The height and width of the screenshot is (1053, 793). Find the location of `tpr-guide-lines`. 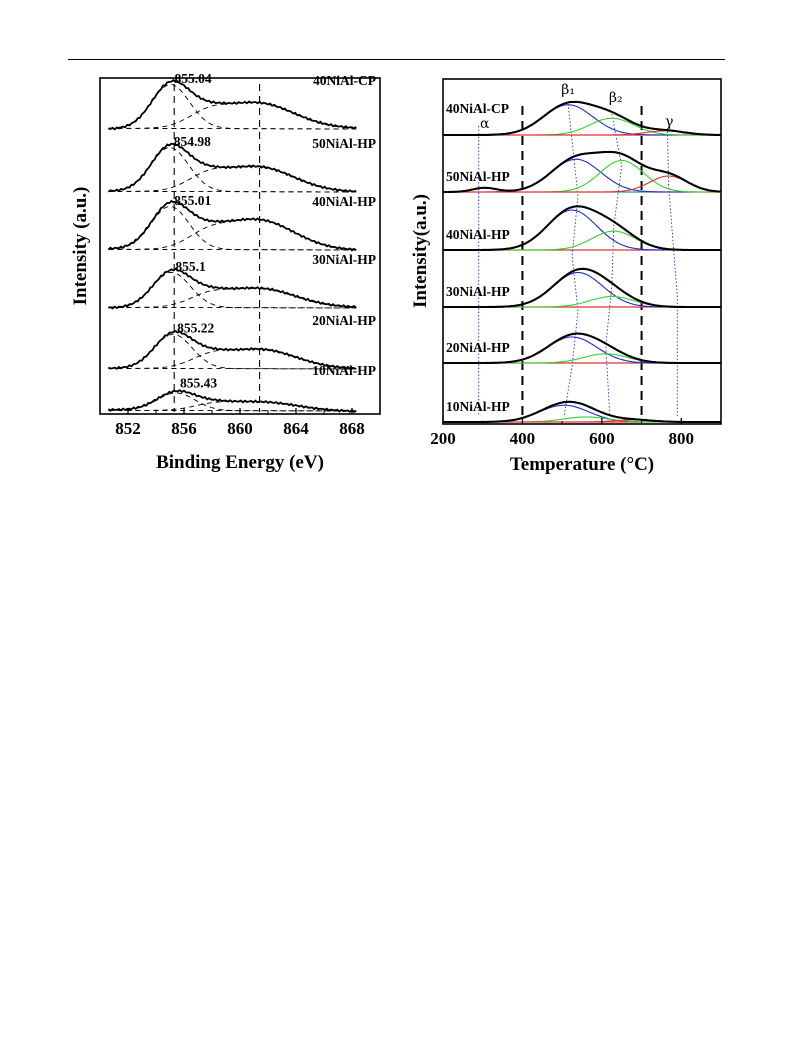

tpr-guide-lines is located at coordinates (578, 262).